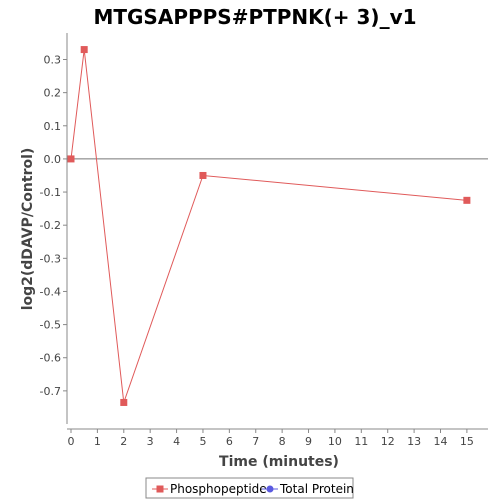  What do you see at coordinates (176, 441) in the screenshot?
I see `x-tick-label: 4` at bounding box center [176, 441].